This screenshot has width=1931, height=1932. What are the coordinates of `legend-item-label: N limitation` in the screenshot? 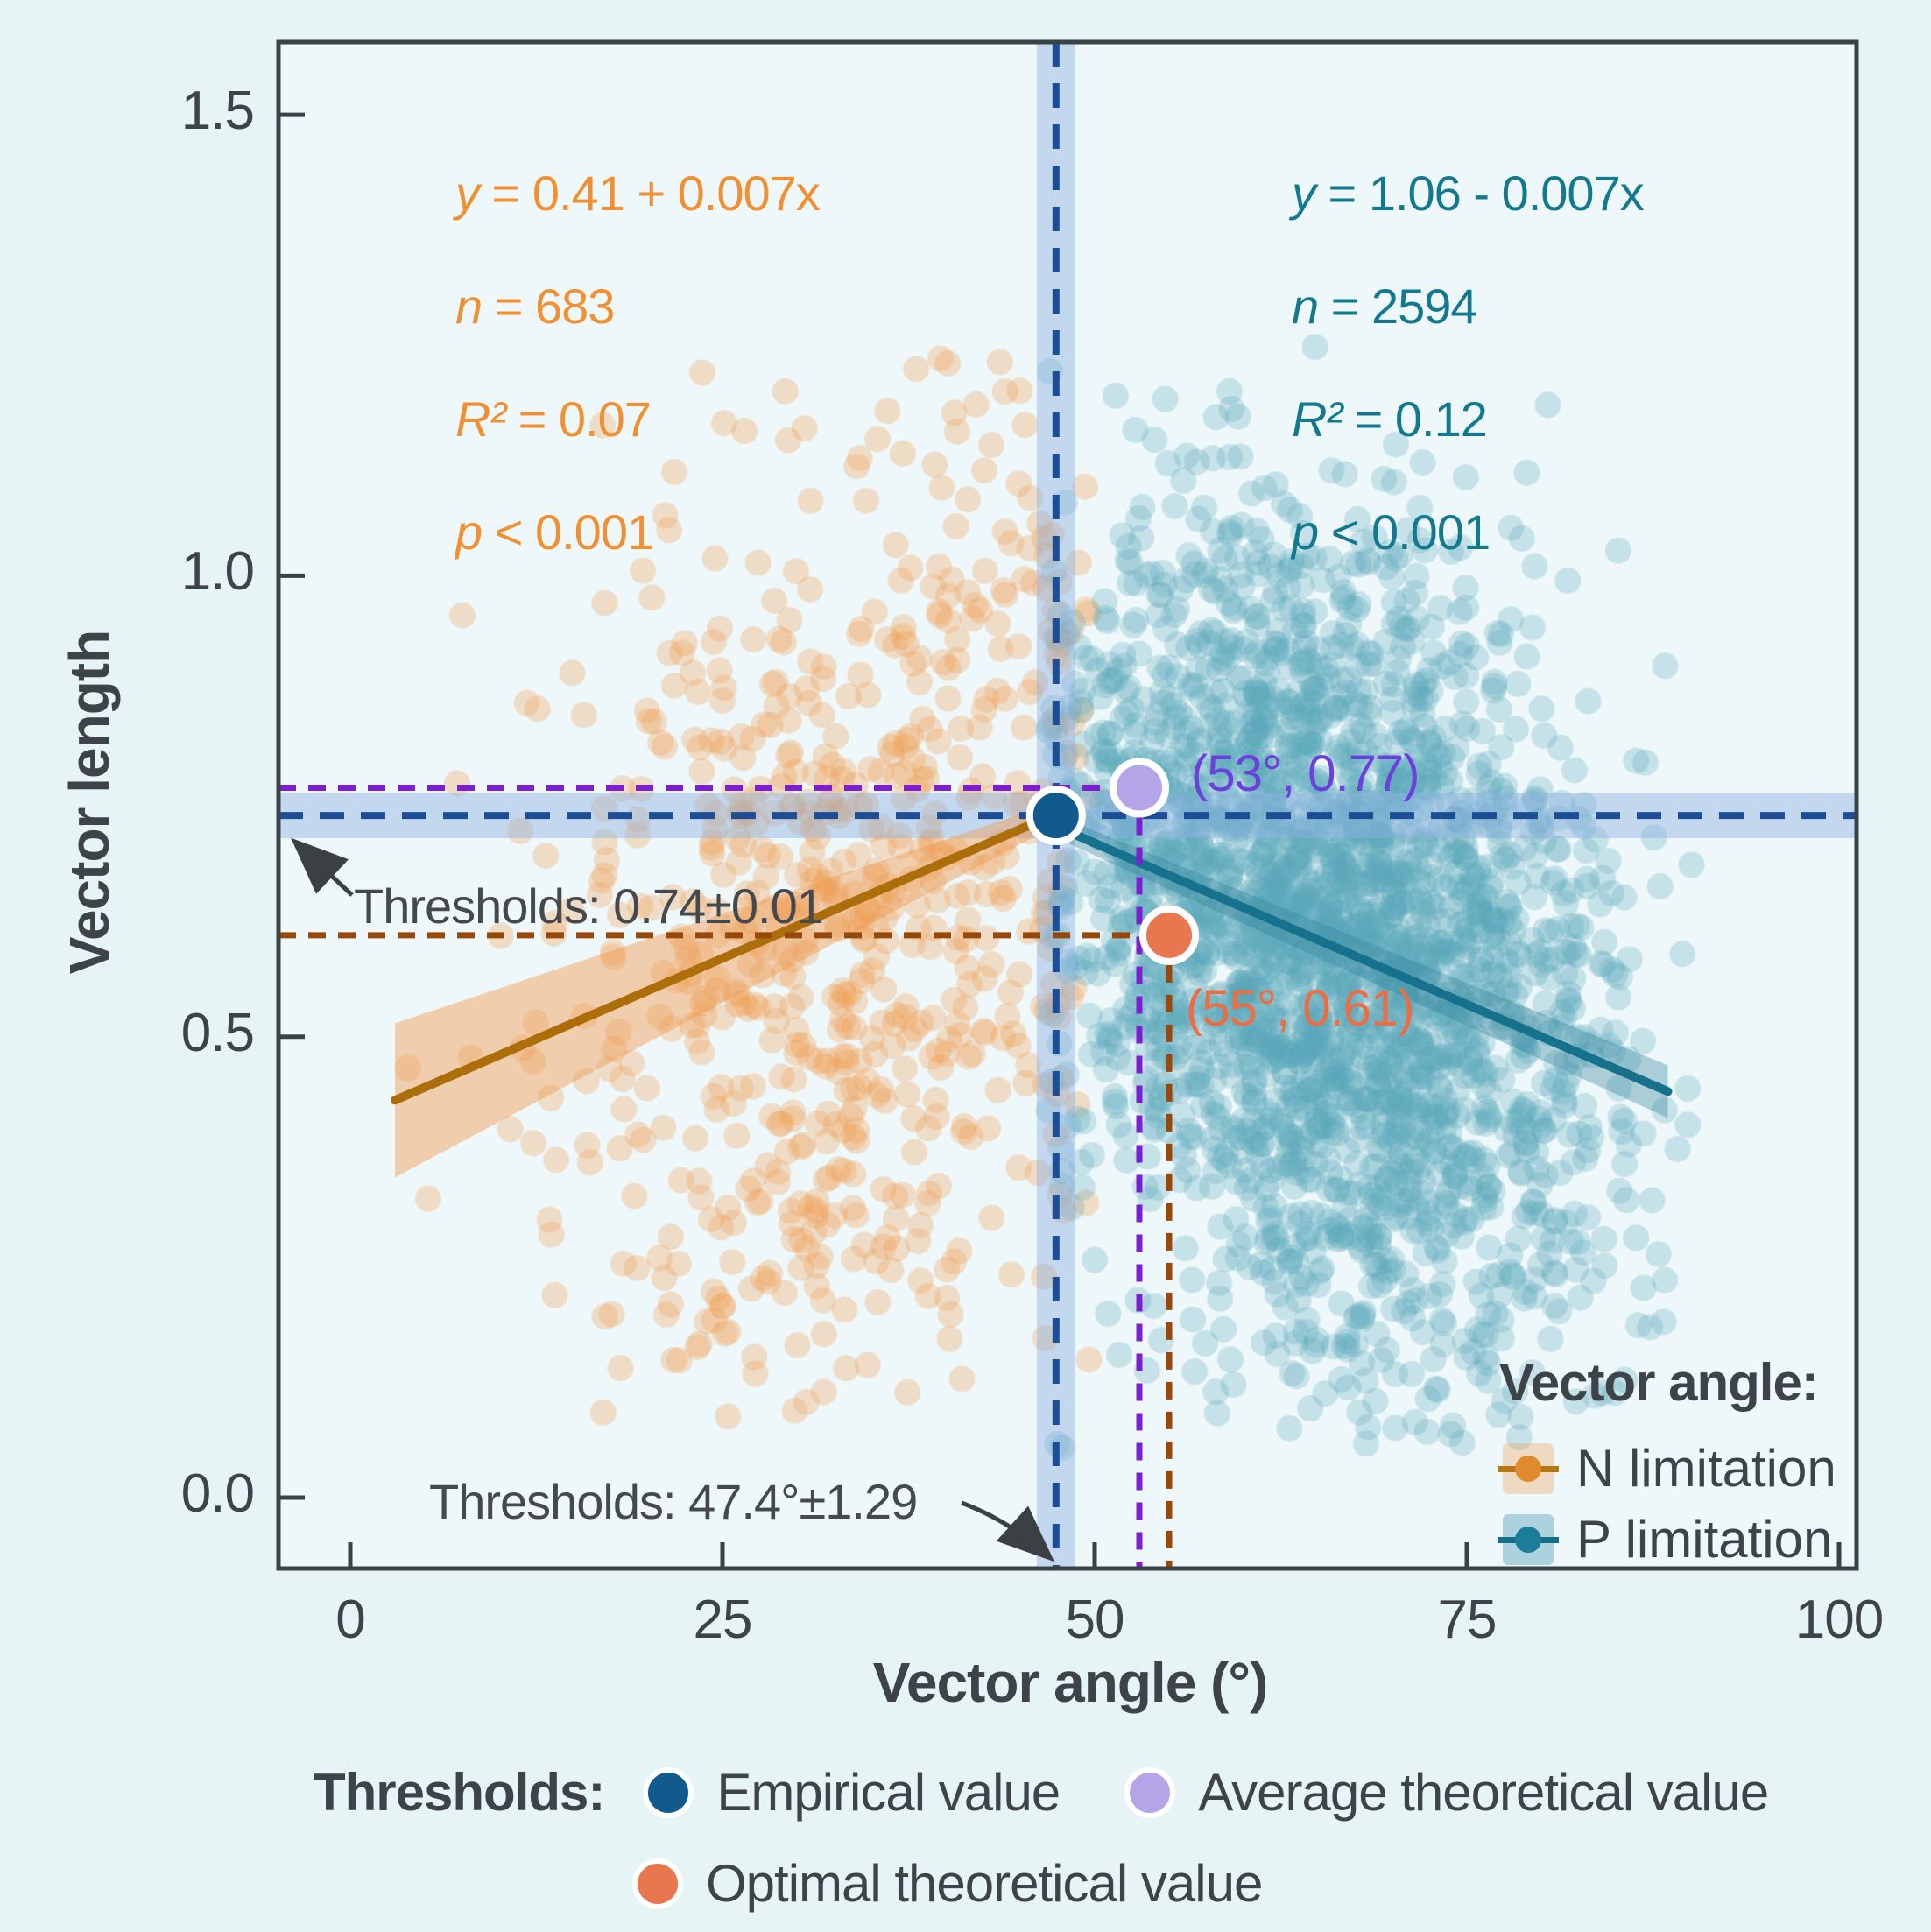 It's located at (1706, 1468).